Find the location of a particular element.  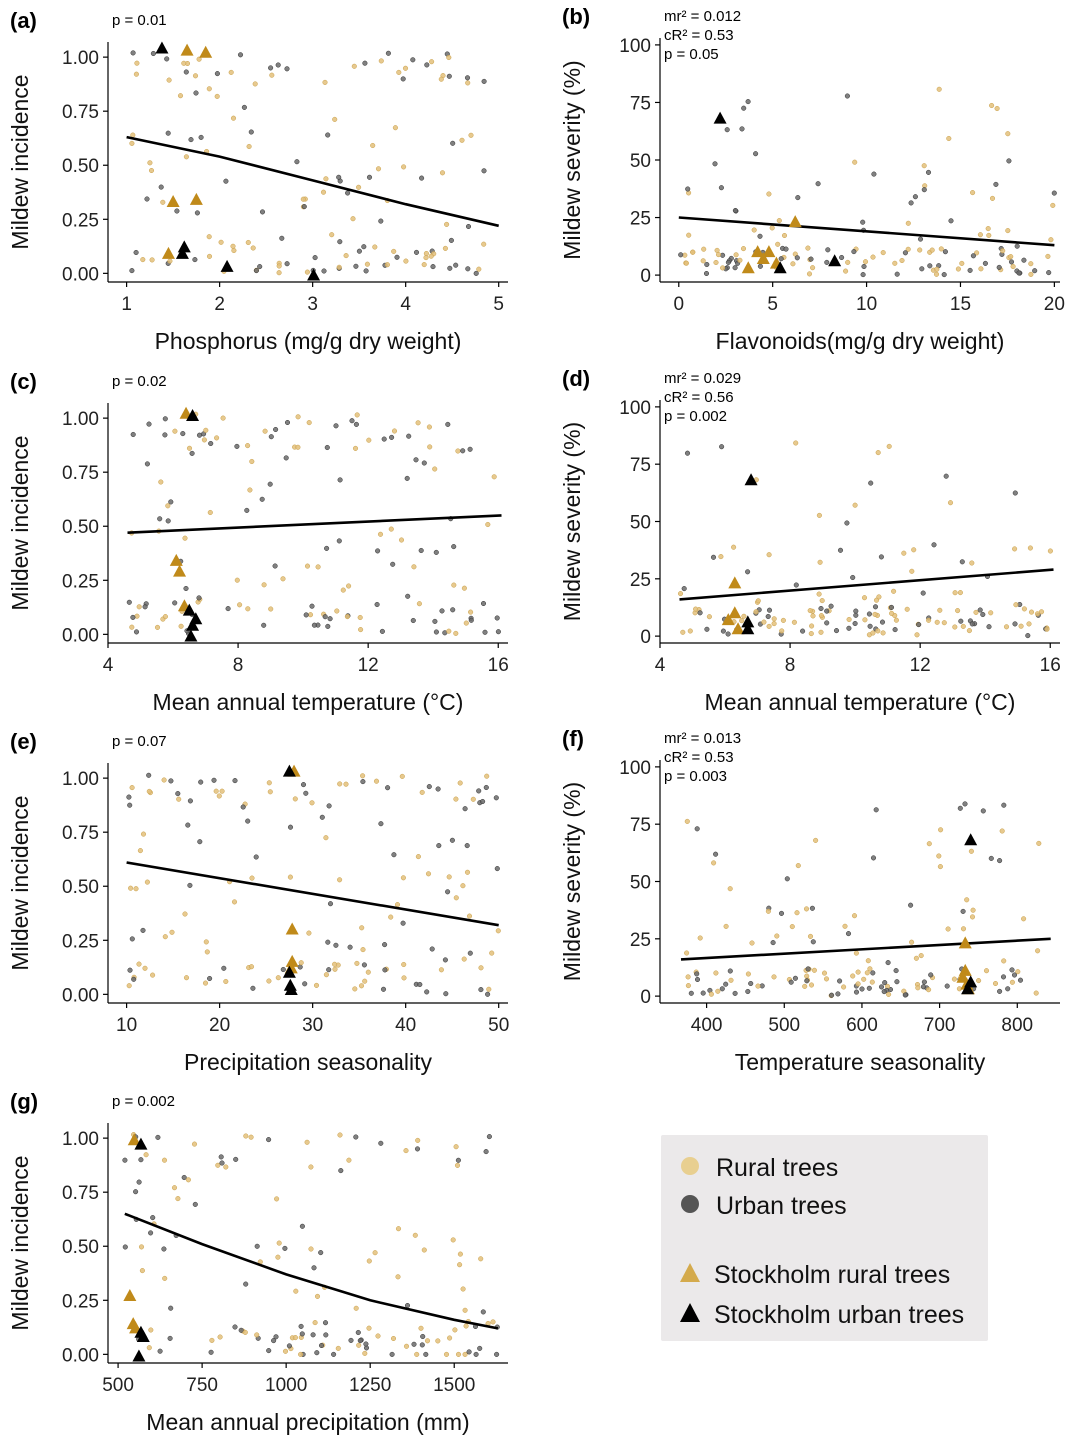

x-axis-title: Mean annual precipitation (mm) is located at coordinates (307, 1422).